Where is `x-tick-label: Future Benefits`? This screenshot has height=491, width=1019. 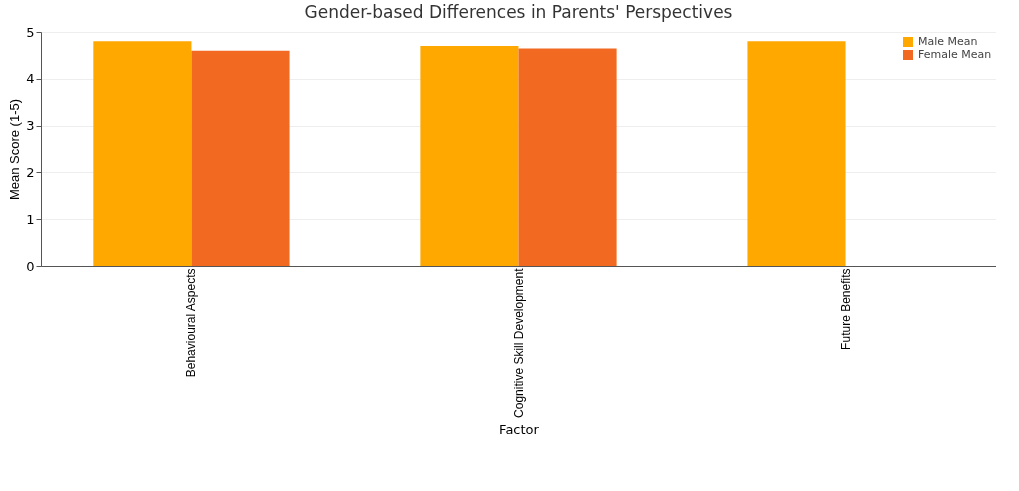
x-tick-label: Future Benefits is located at coordinates (845, 309).